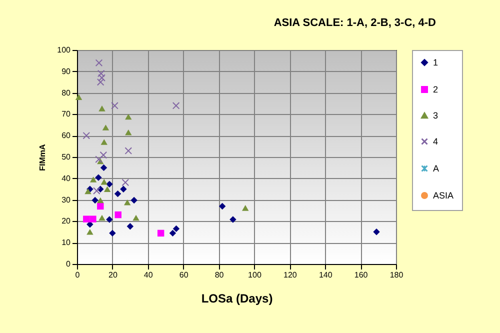 The image size is (500, 333). Describe the element at coordinates (67, 135) in the screenshot. I see `y-tick-label: 60` at that location.